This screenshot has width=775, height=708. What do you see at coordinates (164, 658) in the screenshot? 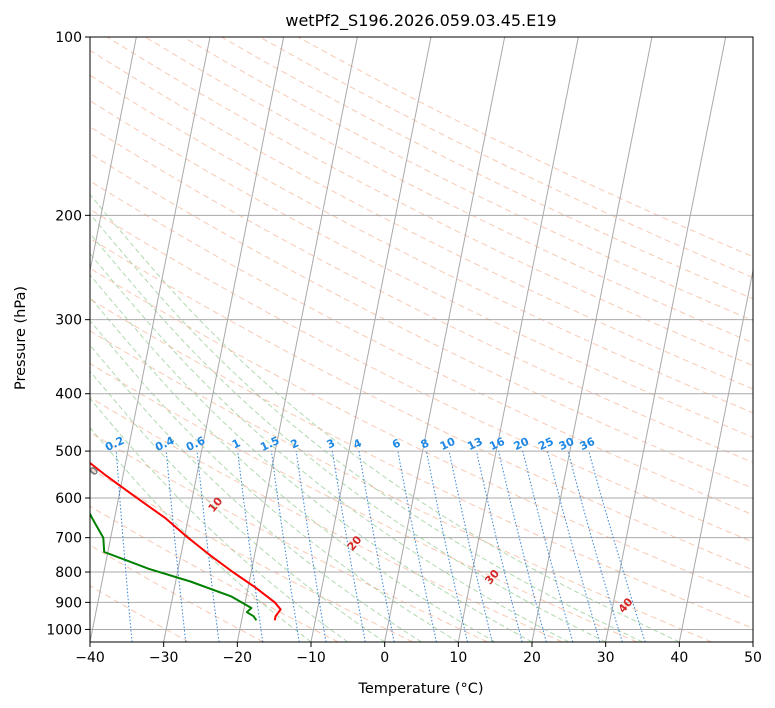
I see `x-tick-label: −30` at bounding box center [164, 658].